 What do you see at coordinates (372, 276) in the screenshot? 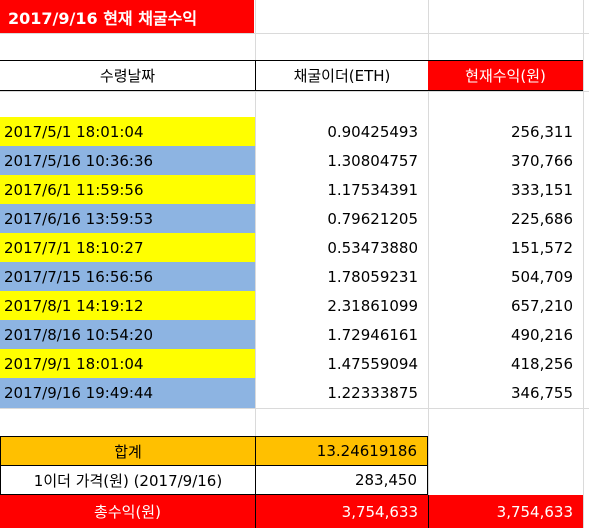
I see `row-mined: 1.78059231` at bounding box center [372, 276].